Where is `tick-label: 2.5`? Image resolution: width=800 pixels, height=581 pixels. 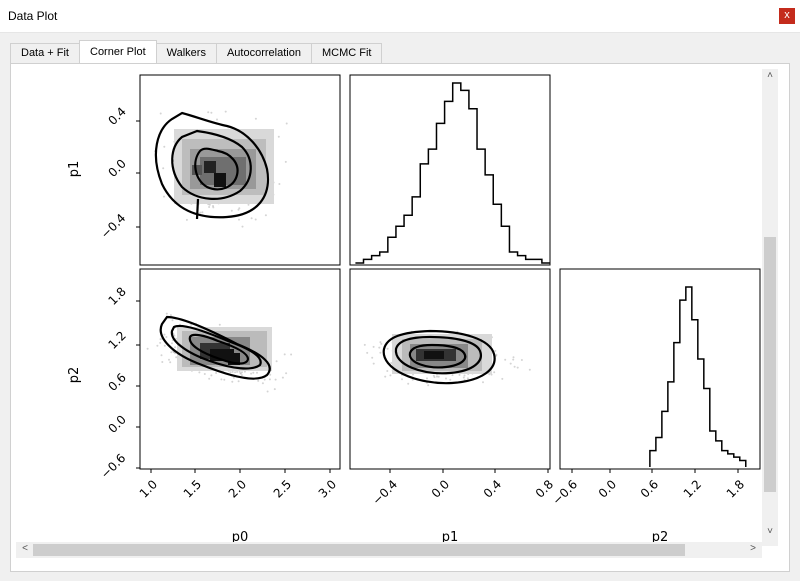
tick-label: 2.5 is located at coordinates (282, 488).